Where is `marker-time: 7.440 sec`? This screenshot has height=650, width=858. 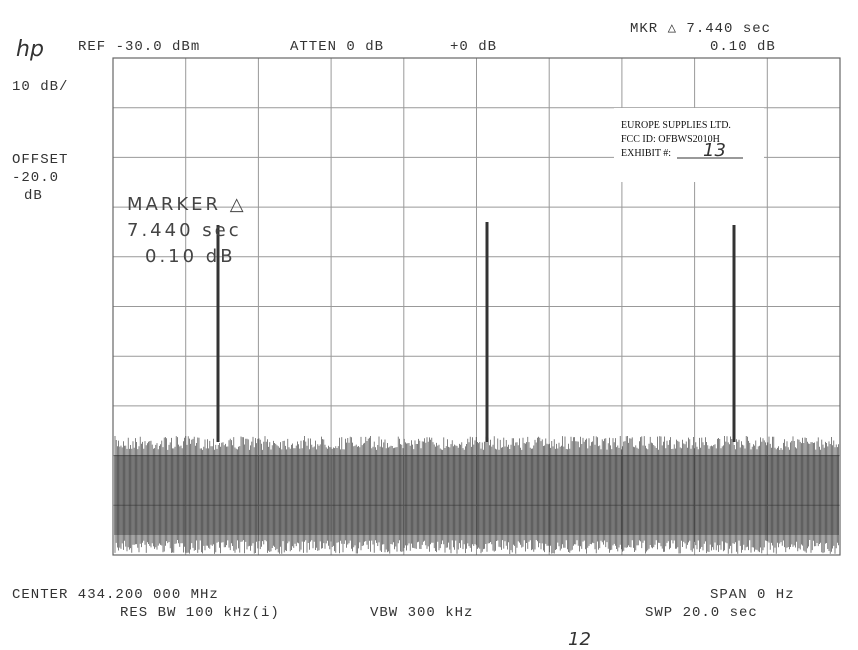
marker-time: 7.440 sec is located at coordinates (184, 230).